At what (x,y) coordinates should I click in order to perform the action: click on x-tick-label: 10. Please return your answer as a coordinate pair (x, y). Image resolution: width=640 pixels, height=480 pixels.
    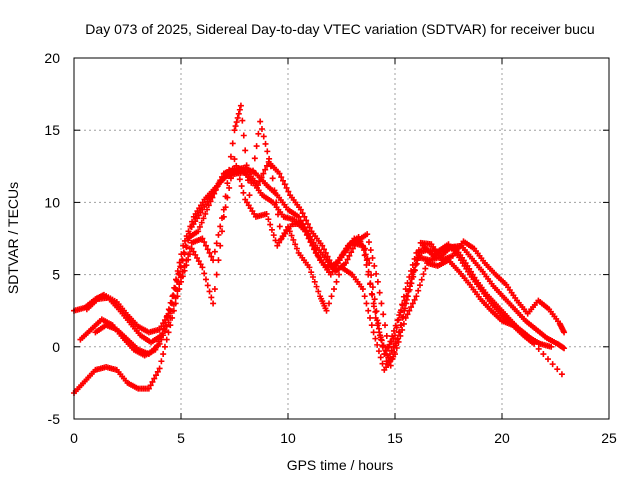
    Looking at the image, I should click on (288, 438).